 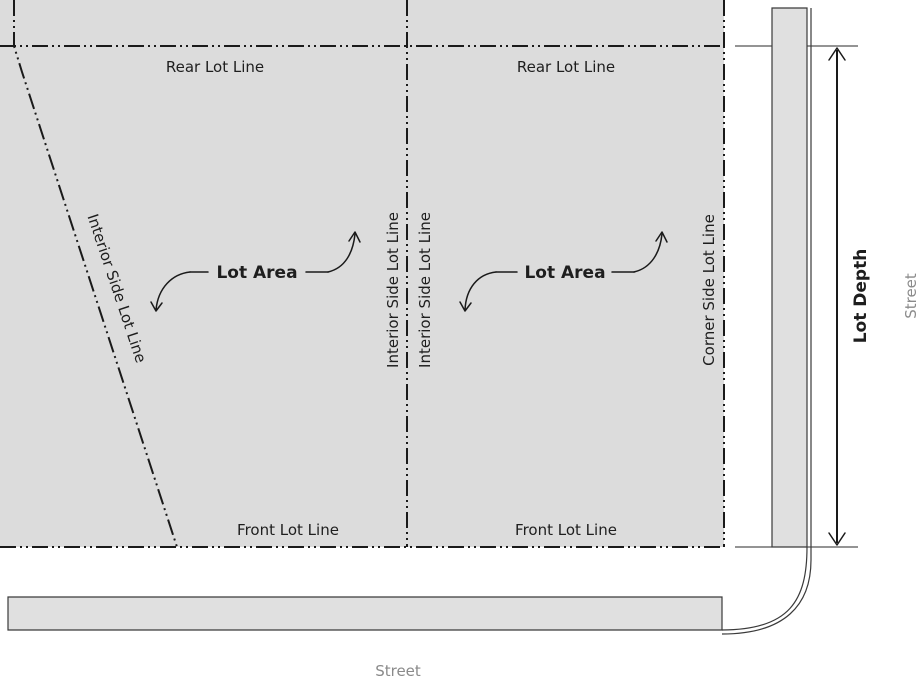 What do you see at coordinates (911, 296) in the screenshot?
I see `street-label-right: Street` at bounding box center [911, 296].